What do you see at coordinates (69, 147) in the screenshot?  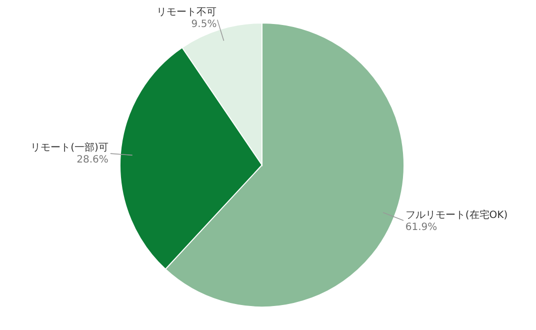 I see `slice-label: リモート(一部)可` at bounding box center [69, 147].